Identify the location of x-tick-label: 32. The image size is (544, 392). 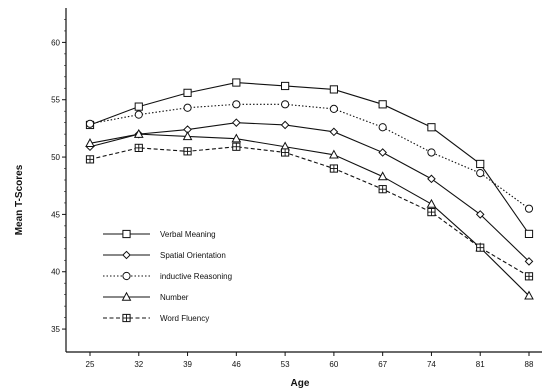
(138, 364).